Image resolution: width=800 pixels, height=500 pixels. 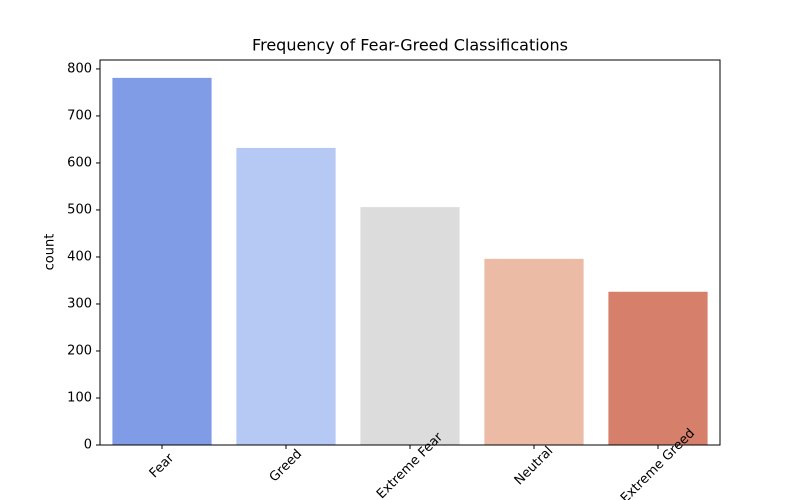 I want to click on y-tick-label: 800, so click(x=79, y=68).